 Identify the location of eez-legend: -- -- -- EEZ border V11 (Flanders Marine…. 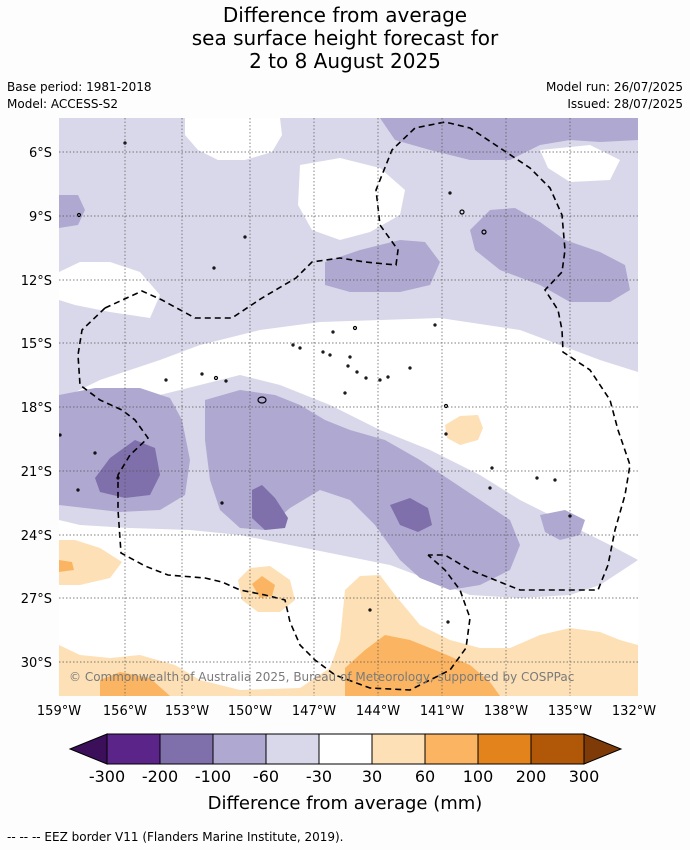
(175, 837).